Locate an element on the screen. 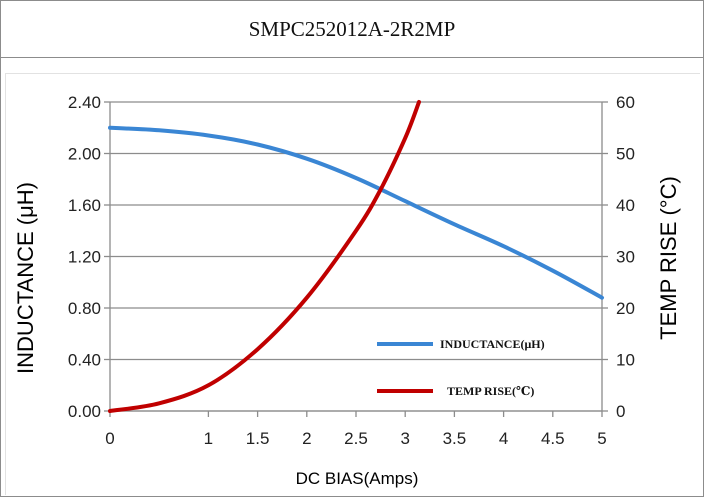 The width and height of the screenshot is (704, 497). x-tick-label: 4 is located at coordinates (503, 438).